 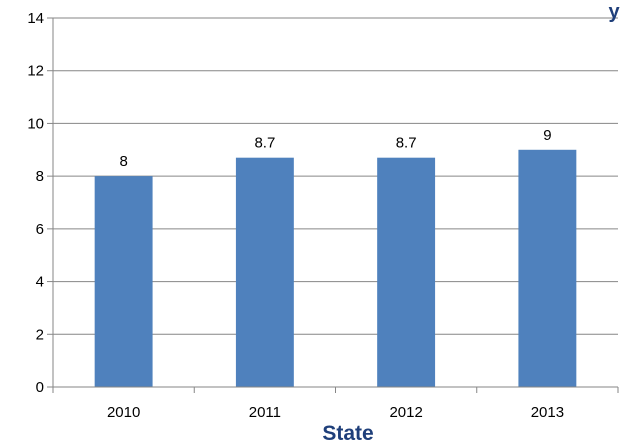 What do you see at coordinates (614, 12) in the screenshot?
I see `clipped-title-fragment: y` at bounding box center [614, 12].